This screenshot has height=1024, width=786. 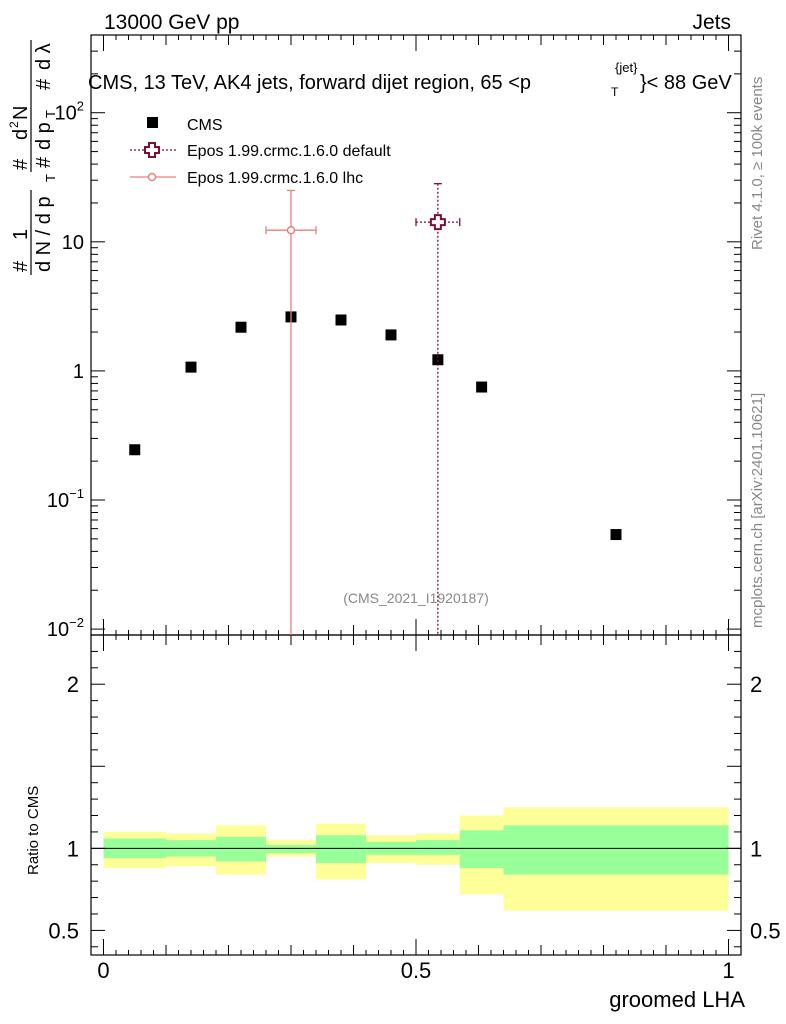 I want to click on legend-default-label: Epos 1.99.crmc.1.6.0 default, so click(x=289, y=151).